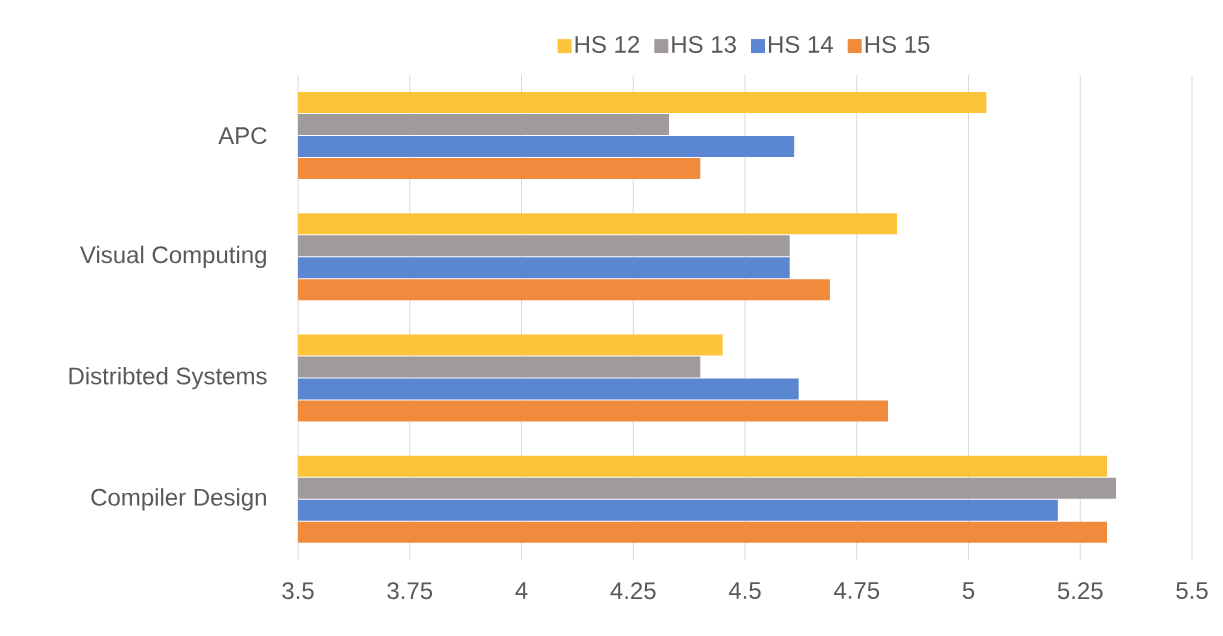 This screenshot has height=636, width=1223. Describe the element at coordinates (178, 499) in the screenshot. I see `y-tick-label: Compiler Design` at that location.